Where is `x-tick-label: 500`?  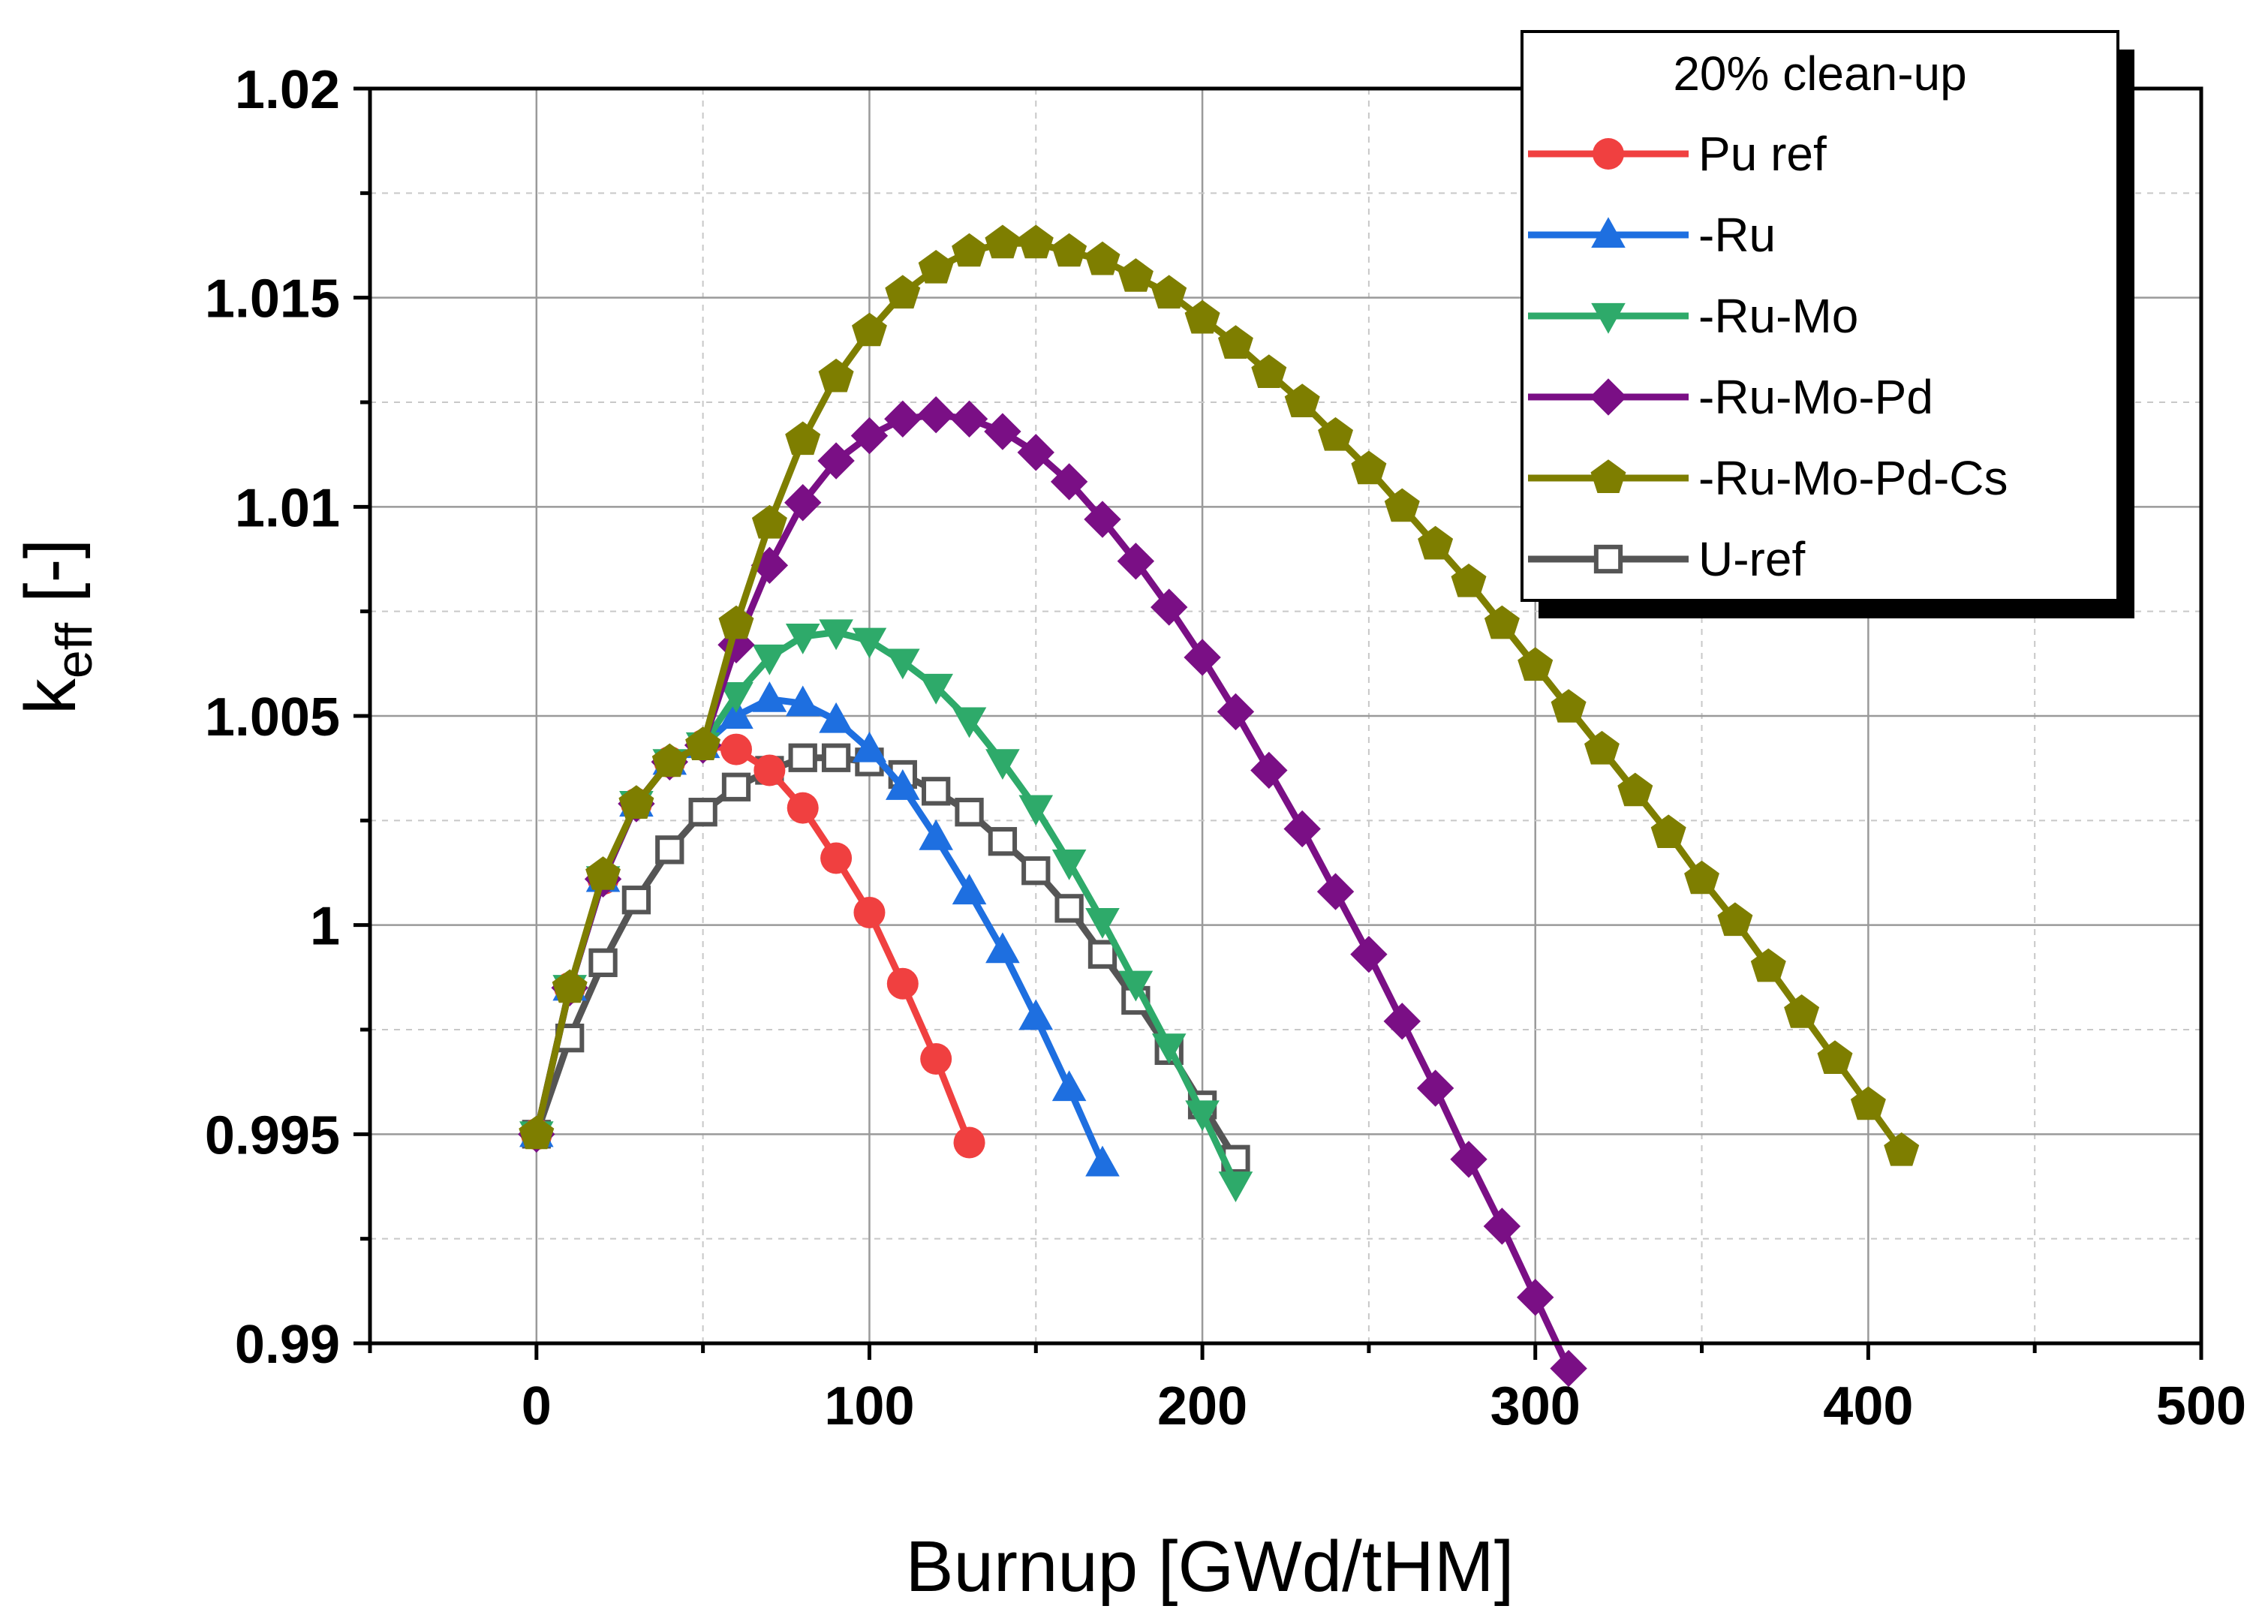 x-tick-label: 500 is located at coordinates (2201, 1406).